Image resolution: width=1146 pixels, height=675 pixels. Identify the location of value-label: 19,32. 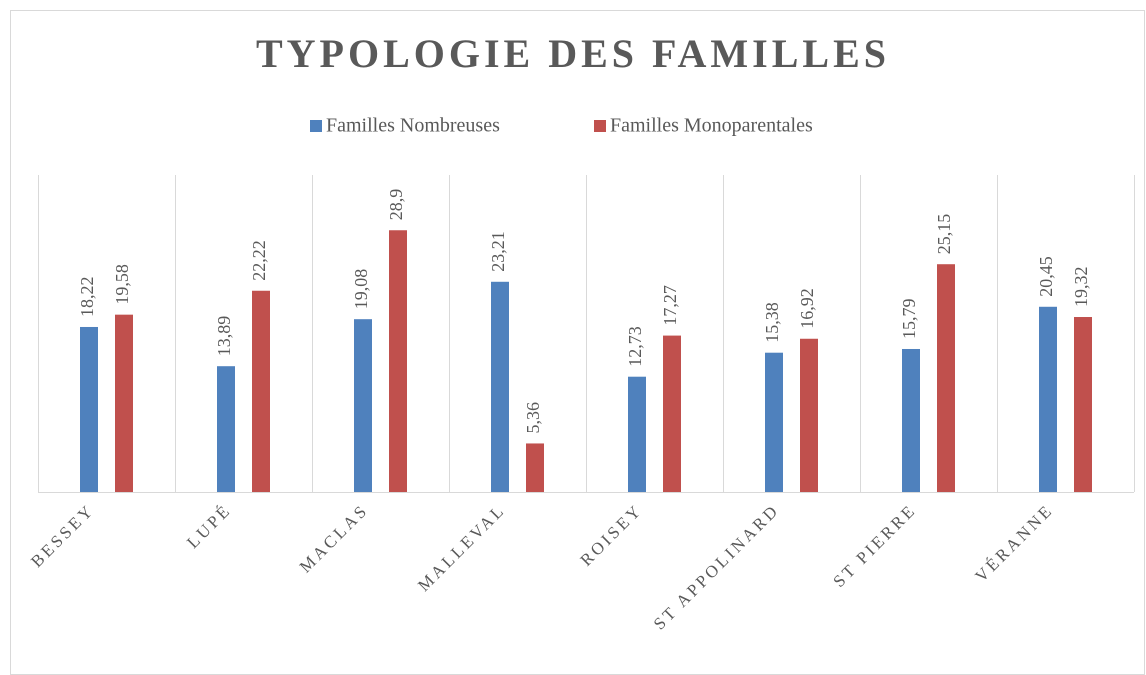
(1081, 287).